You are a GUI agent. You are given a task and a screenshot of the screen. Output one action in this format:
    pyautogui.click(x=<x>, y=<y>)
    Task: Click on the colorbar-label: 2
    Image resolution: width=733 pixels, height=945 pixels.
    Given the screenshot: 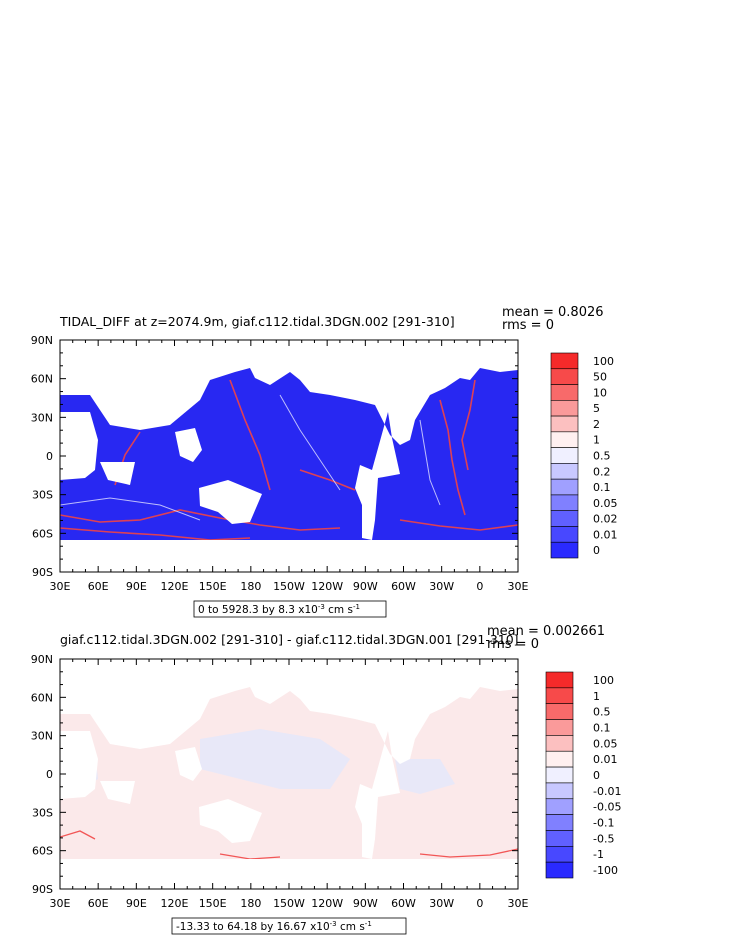 What is the action you would take?
    pyautogui.click(x=596, y=424)
    